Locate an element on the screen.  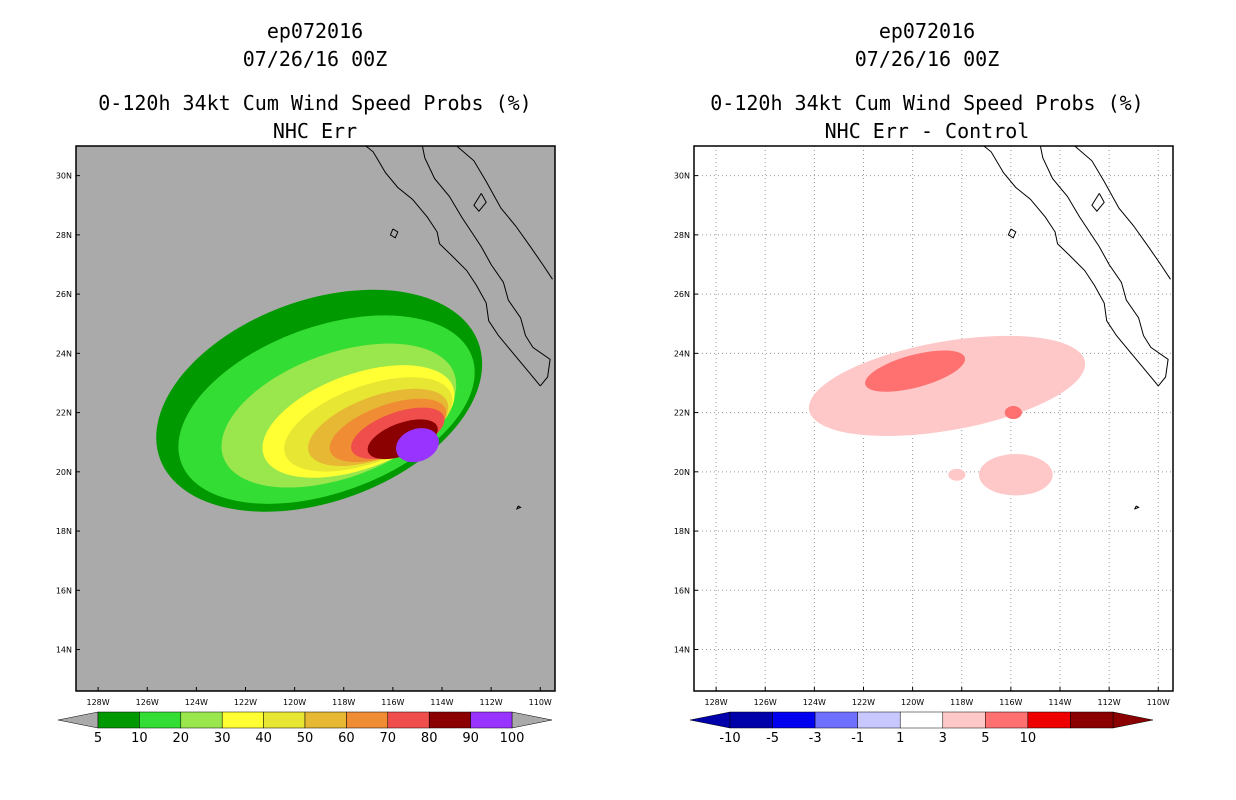
lat-tick-label: 22N is located at coordinates (64, 413).